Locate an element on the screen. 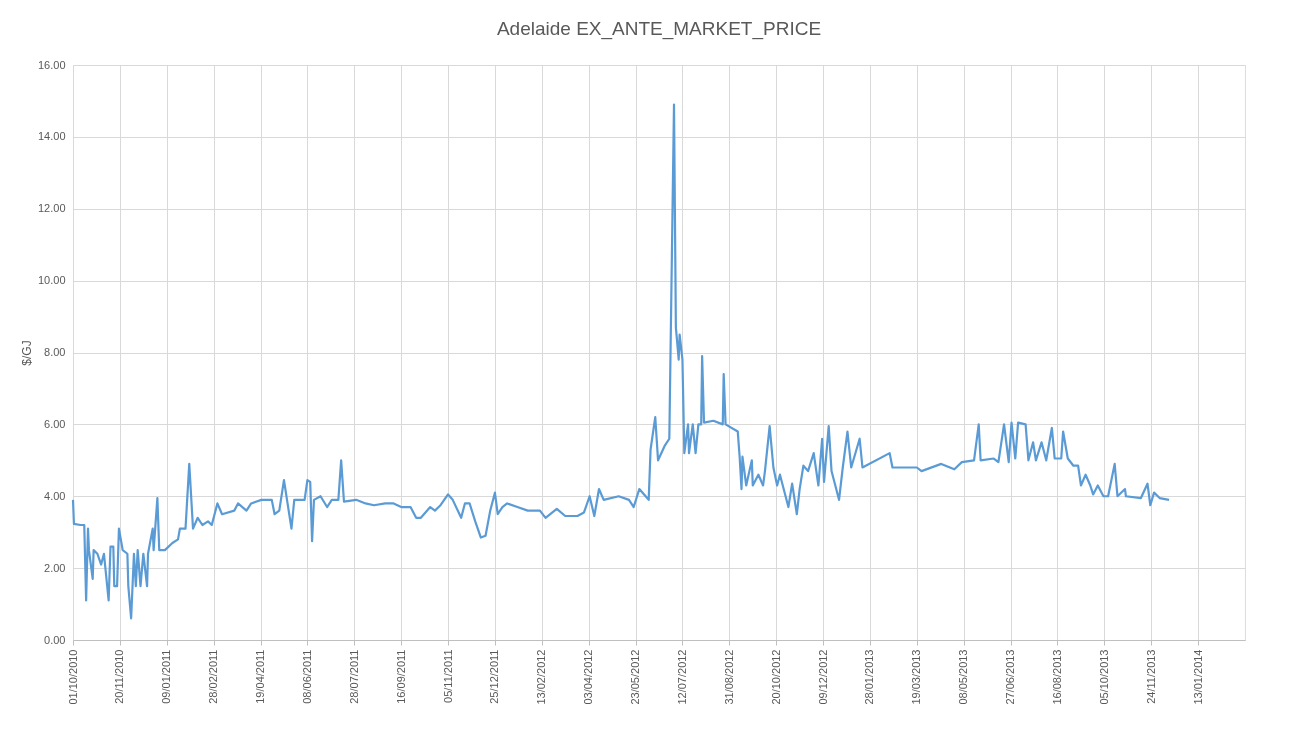  x-tick-label: 13/02/2012 is located at coordinates (541, 677).